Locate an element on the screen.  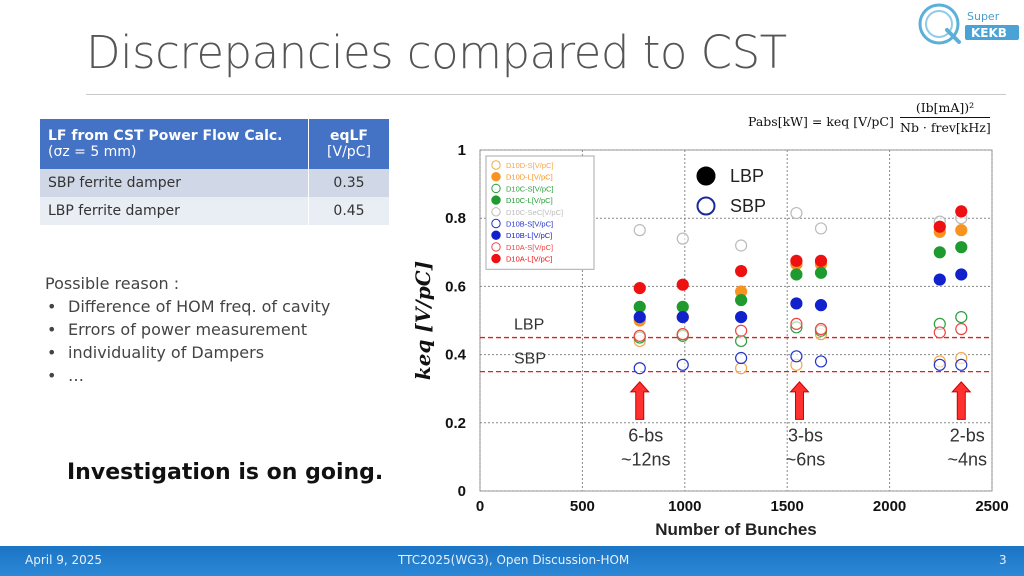
legend-entry: D10C-L[V/pC] is located at coordinates (529, 200).